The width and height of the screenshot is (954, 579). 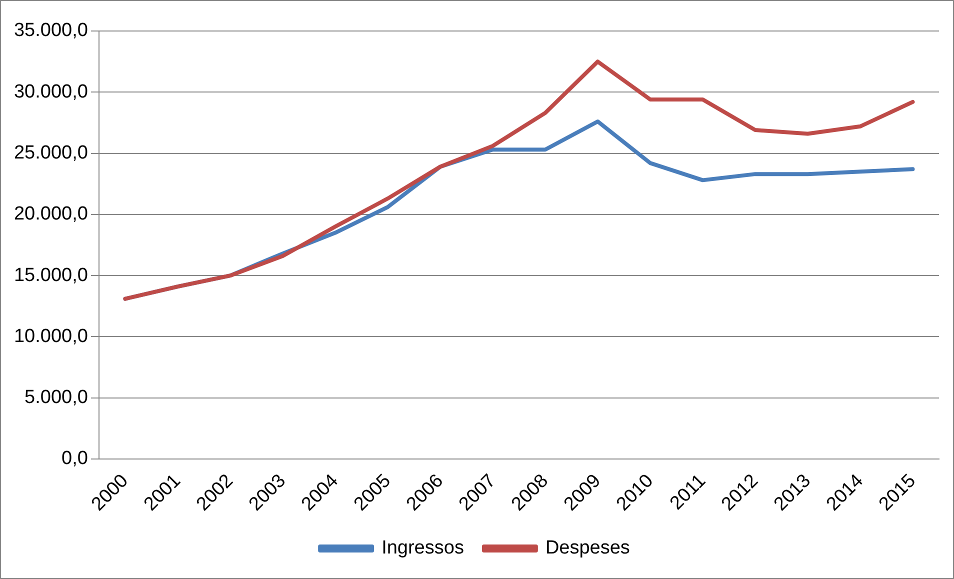 I want to click on y-tick-label: 25.000,0, so click(x=51, y=153).